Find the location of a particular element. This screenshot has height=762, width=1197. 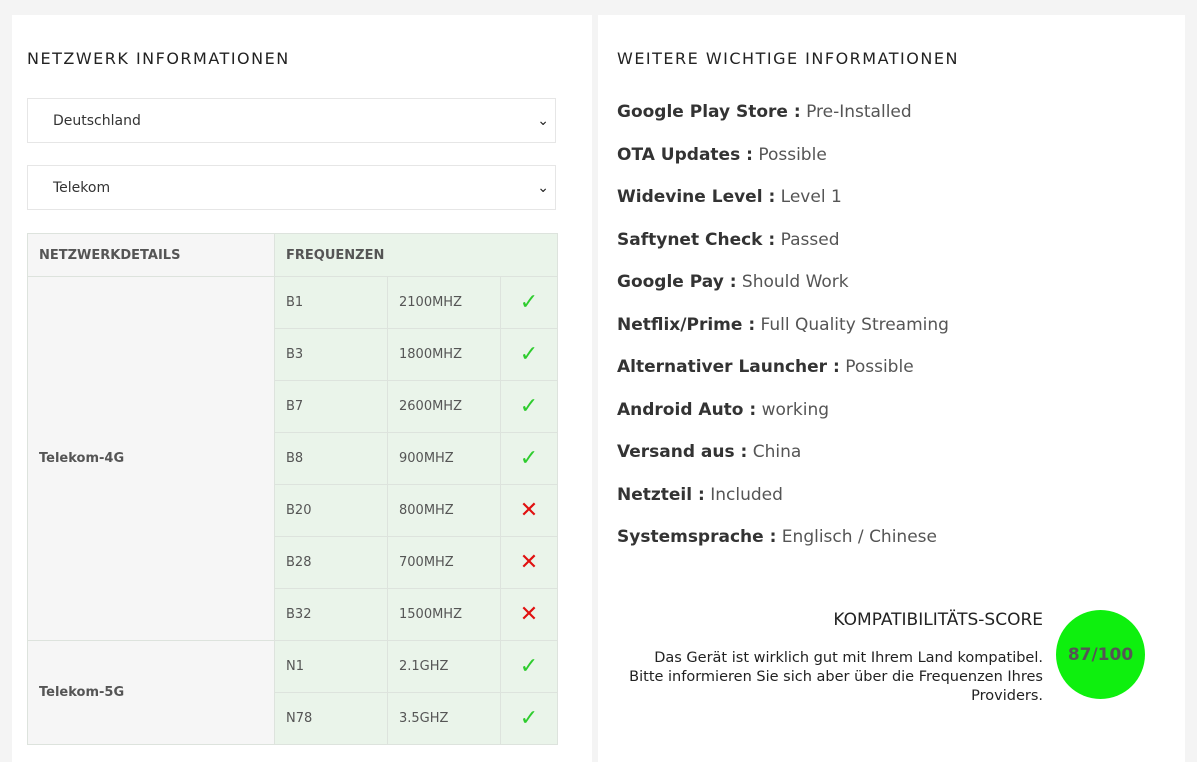

band: N1 is located at coordinates (331, 666).